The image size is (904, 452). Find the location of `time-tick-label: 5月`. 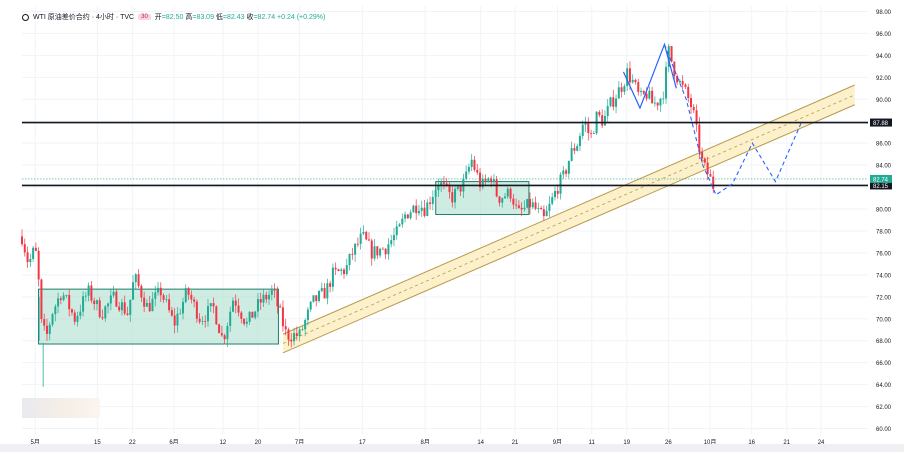

time-tick-label: 5月 is located at coordinates (35, 442).